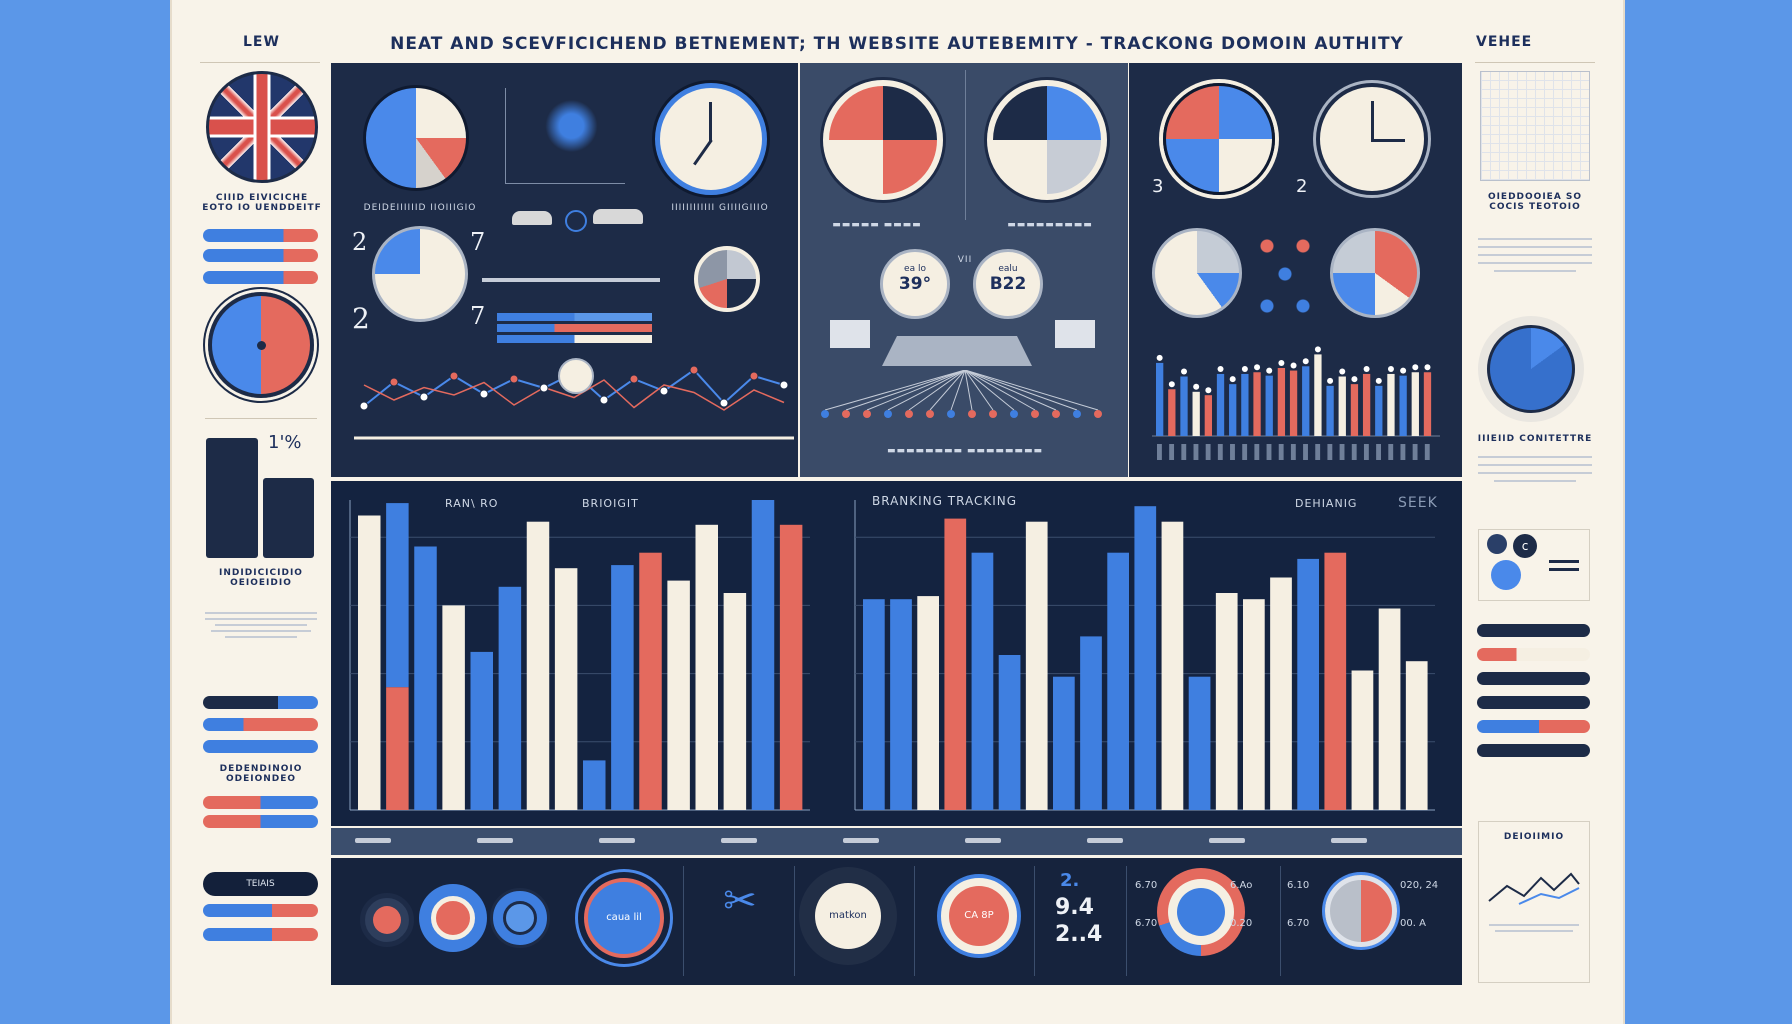  What do you see at coordinates (1534, 837) in the screenshot?
I see `right-caption-3: DEIOIIMIO` at bounding box center [1534, 837].